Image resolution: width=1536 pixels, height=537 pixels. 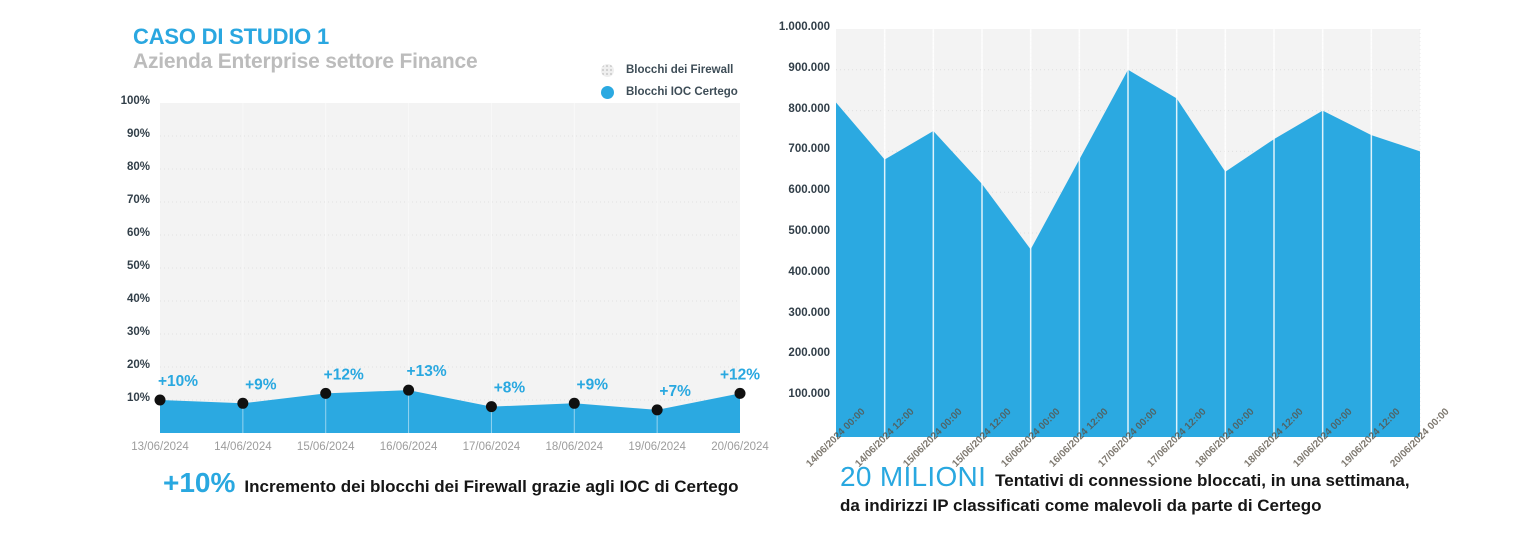 I want to click on x-tick-label: 15/06/2024, so click(x=325, y=447).